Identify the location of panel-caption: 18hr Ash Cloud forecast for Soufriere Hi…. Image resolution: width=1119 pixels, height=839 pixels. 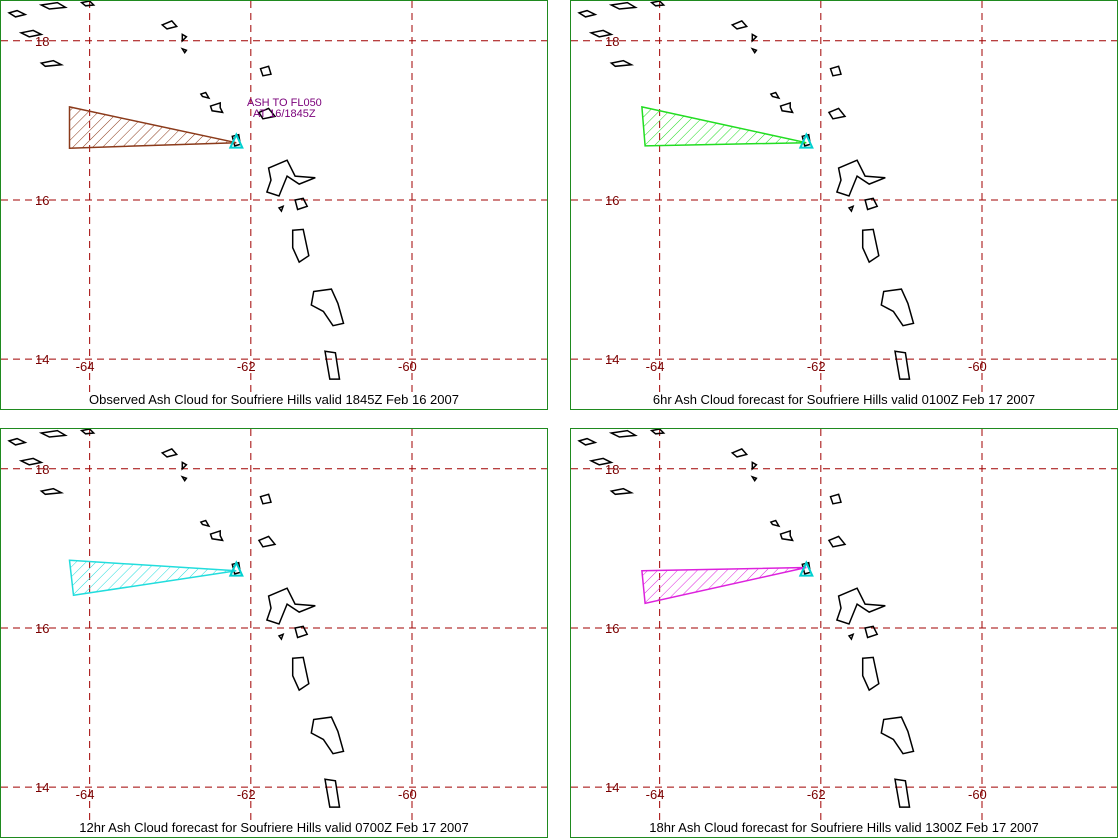
(844, 827).